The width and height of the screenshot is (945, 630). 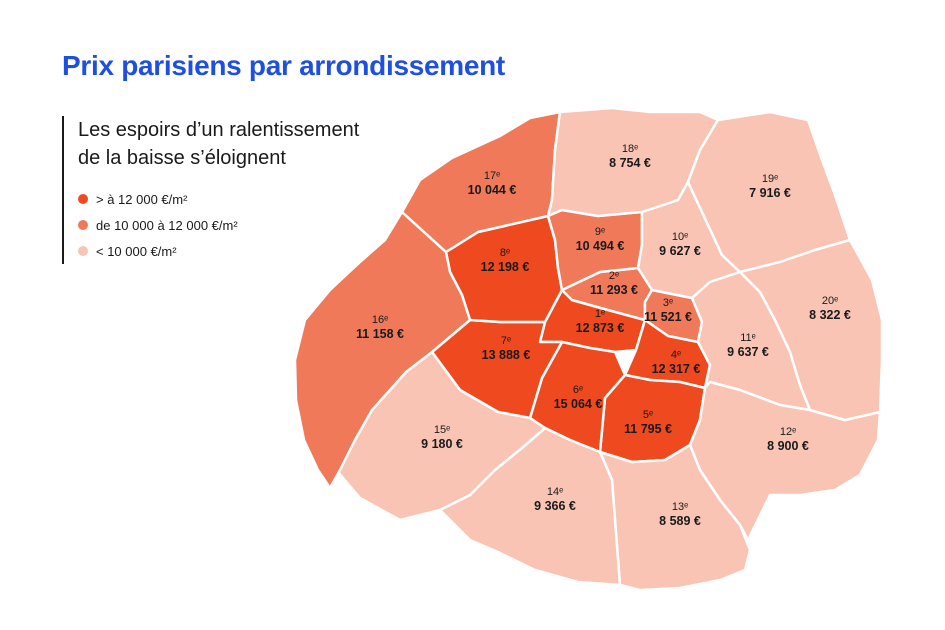 I want to click on district-number-18: 18ᵉ, so click(x=630, y=149).